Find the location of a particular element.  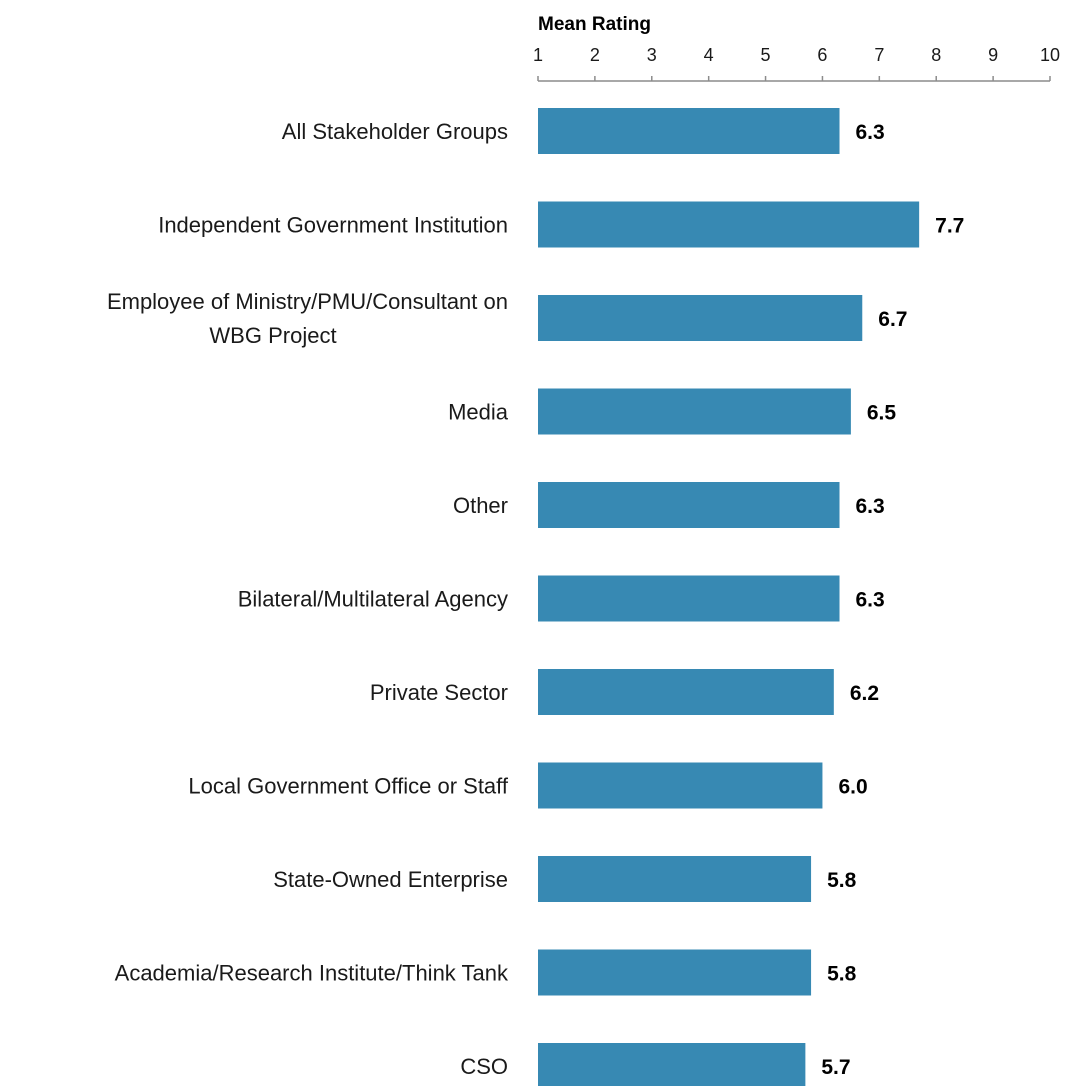

category-label: Media is located at coordinates (478, 412).